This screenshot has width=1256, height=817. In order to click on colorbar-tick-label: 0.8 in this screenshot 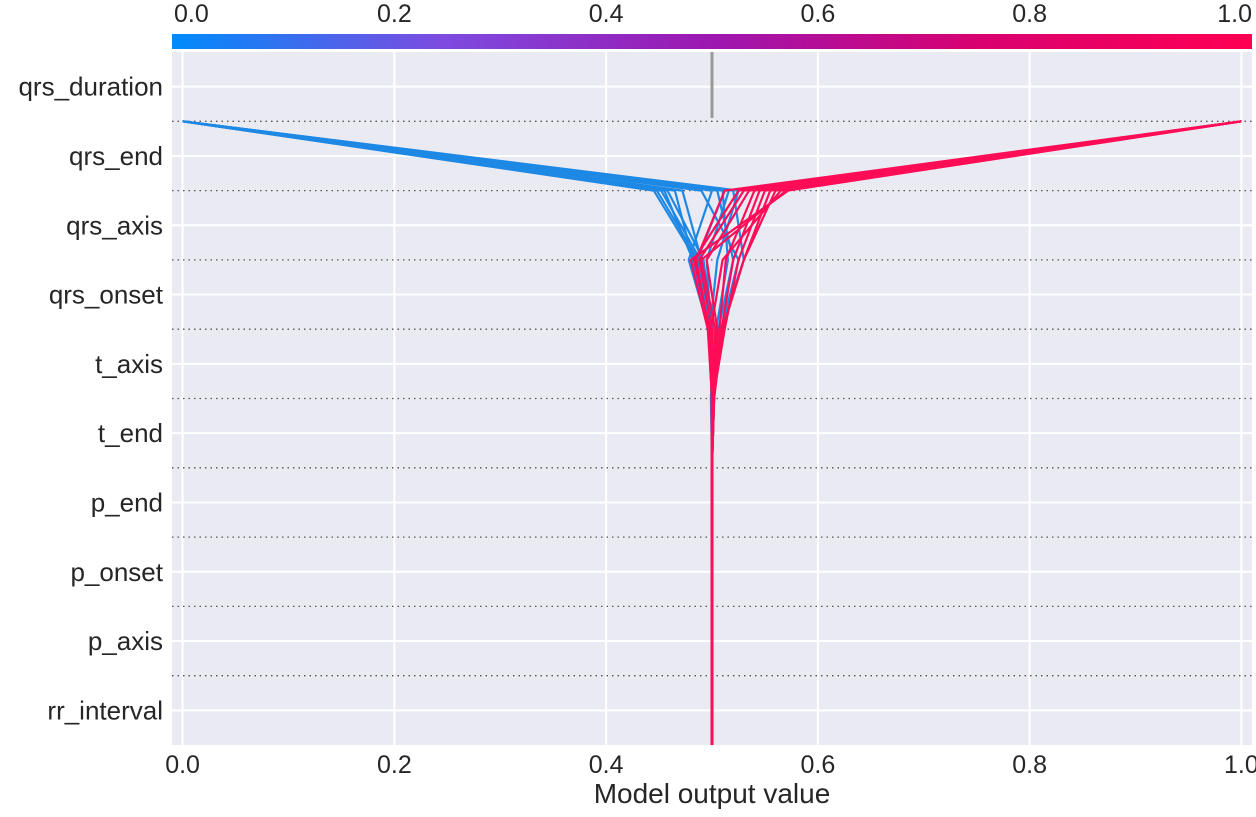, I will do `click(1029, 14)`.